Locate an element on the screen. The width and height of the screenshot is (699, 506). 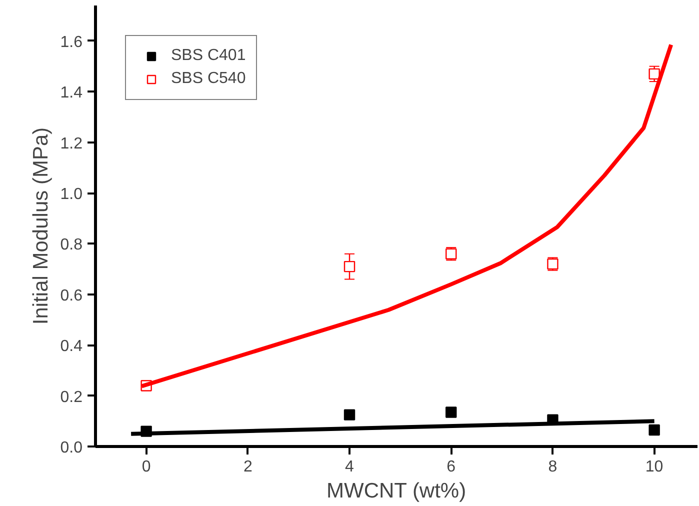
x-axis-title: MWCNT (wt%) is located at coordinates (396, 491).